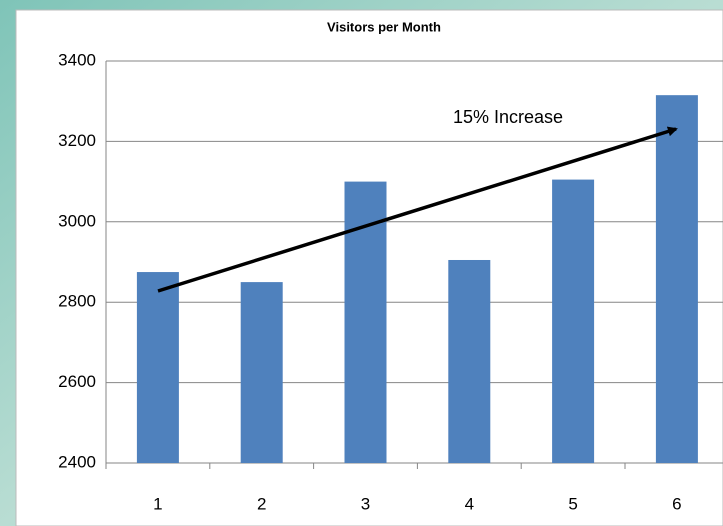  Describe the element at coordinates (676, 503) in the screenshot. I see `x-tick-label: 6` at that location.